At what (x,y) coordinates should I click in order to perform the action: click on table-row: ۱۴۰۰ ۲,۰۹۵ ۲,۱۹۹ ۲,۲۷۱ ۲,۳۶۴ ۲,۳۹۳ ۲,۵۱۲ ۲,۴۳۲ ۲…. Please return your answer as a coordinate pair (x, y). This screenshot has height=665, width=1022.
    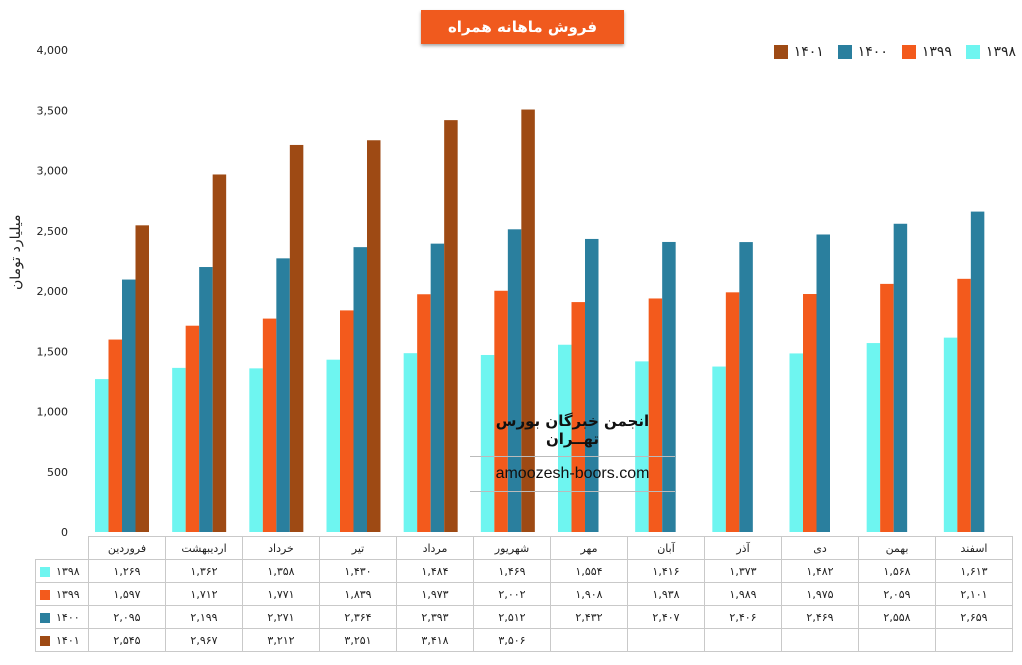
    Looking at the image, I should click on (524, 617).